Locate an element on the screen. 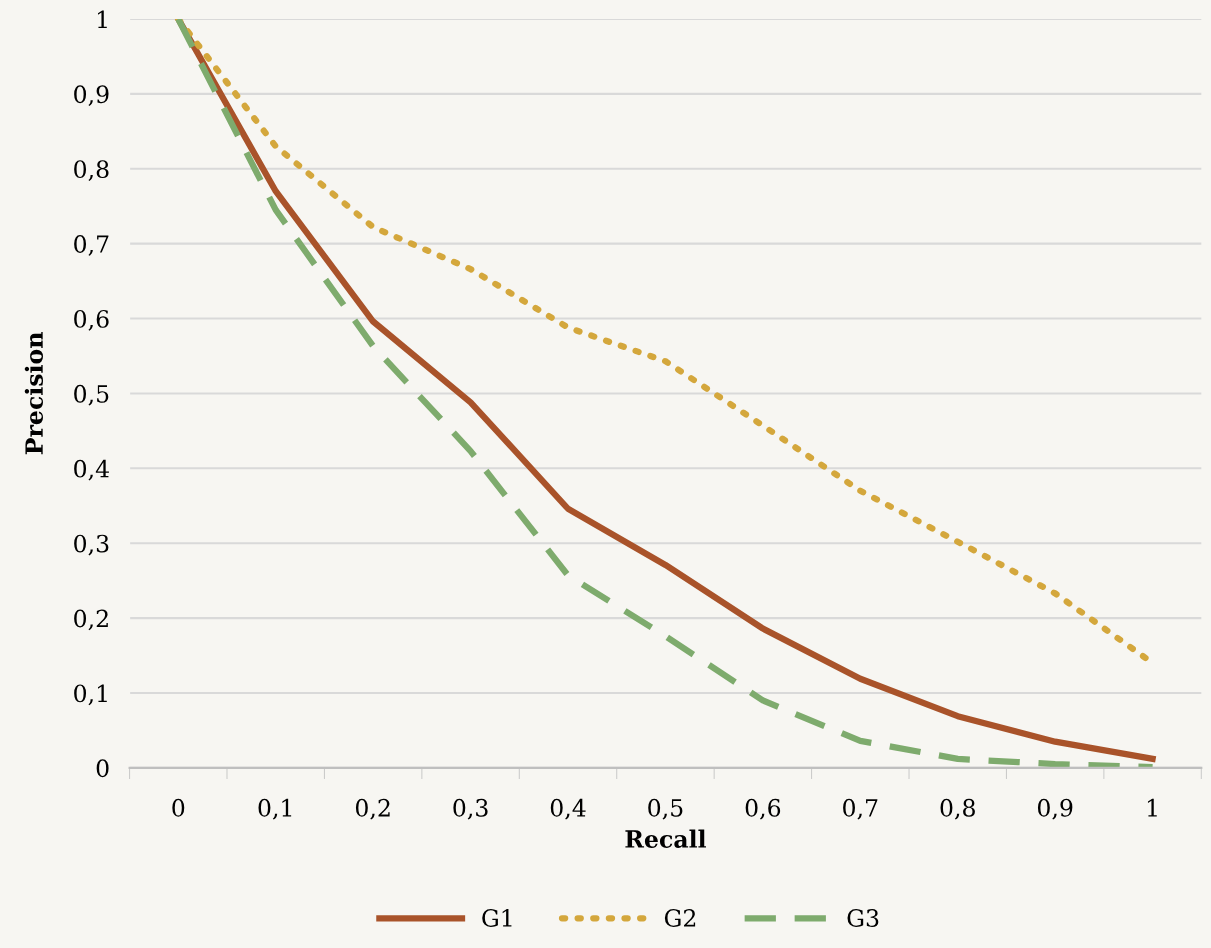  y-tick-label: 0,2 is located at coordinates (91, 620).